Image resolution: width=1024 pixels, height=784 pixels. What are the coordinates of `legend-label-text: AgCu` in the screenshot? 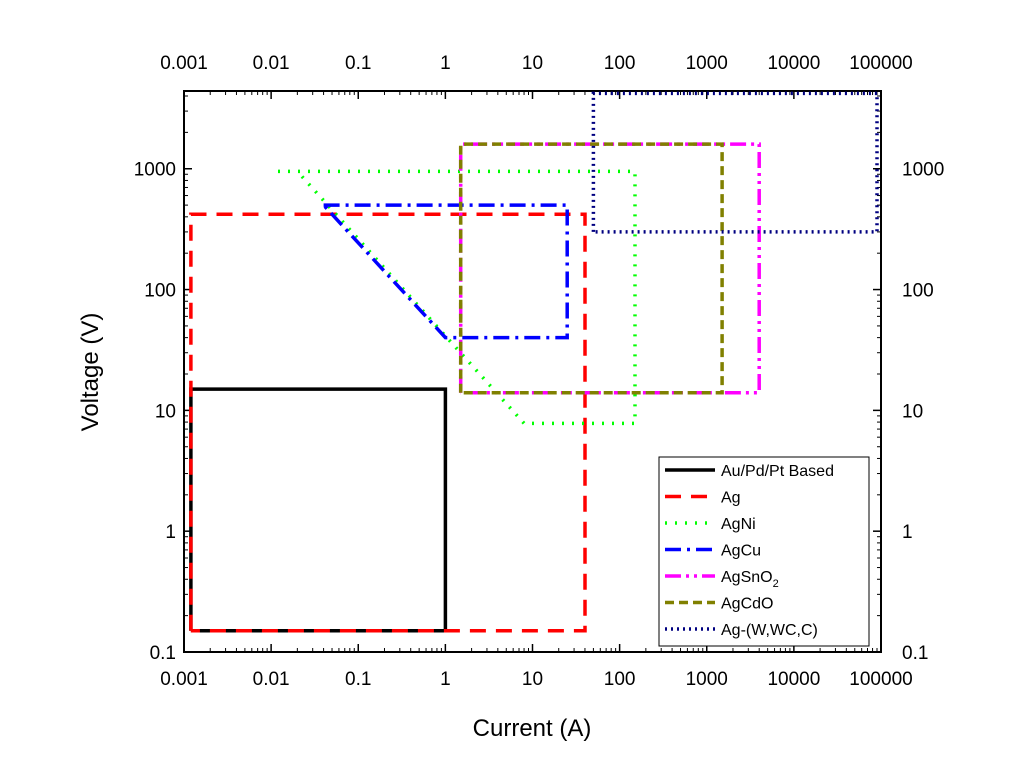 It's located at (741, 551).